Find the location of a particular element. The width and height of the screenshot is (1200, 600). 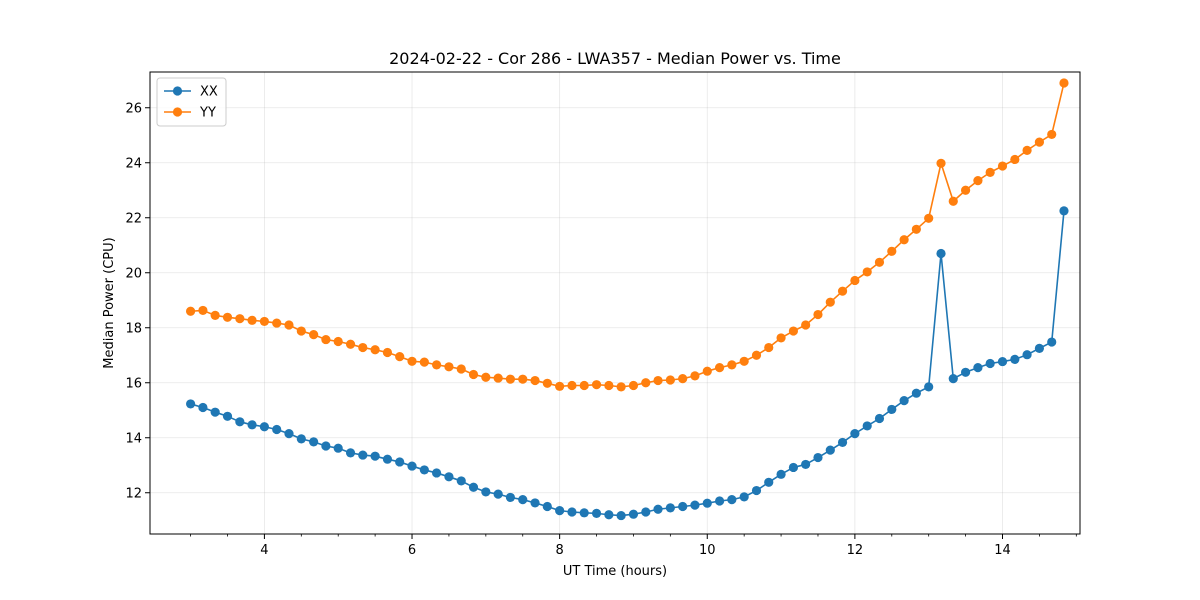

x-tick-label: 14 is located at coordinates (1002, 550).